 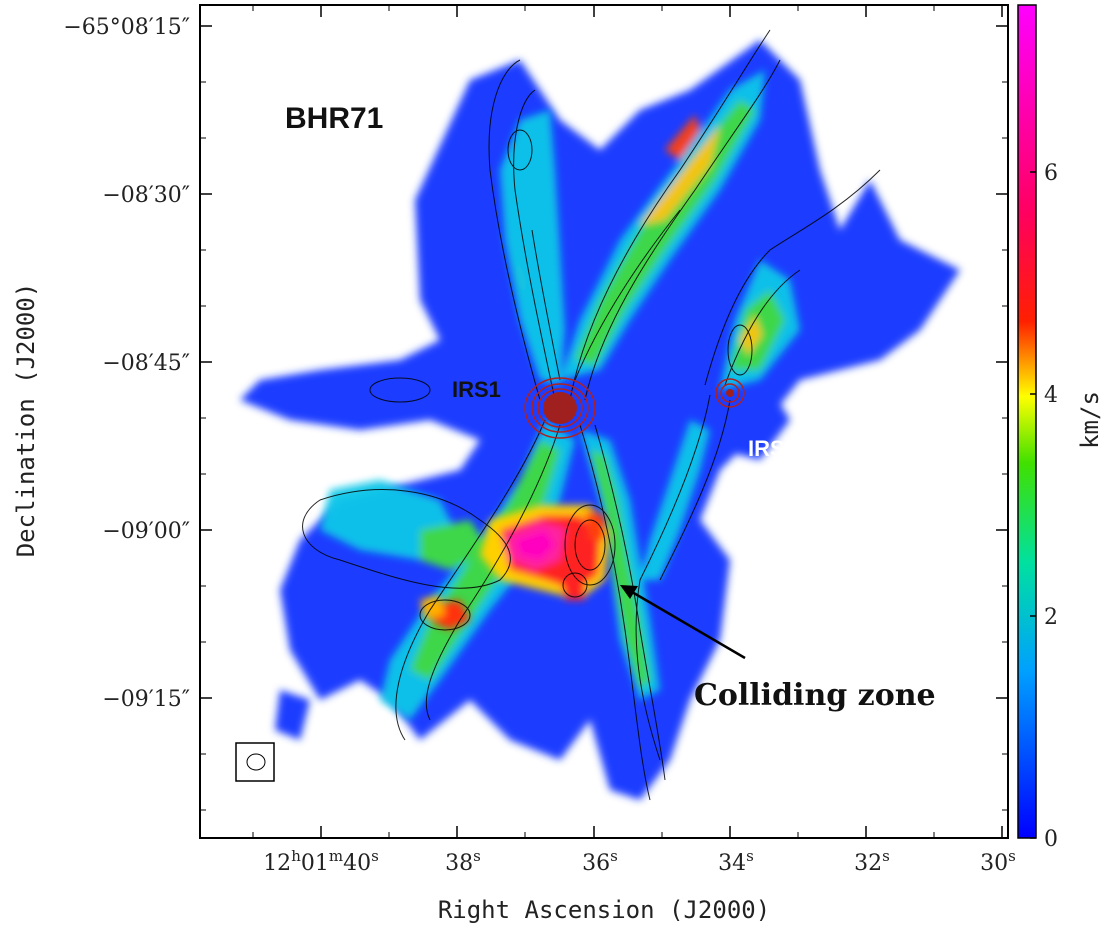 I want to click on source-label: BHR71, so click(x=334, y=118).